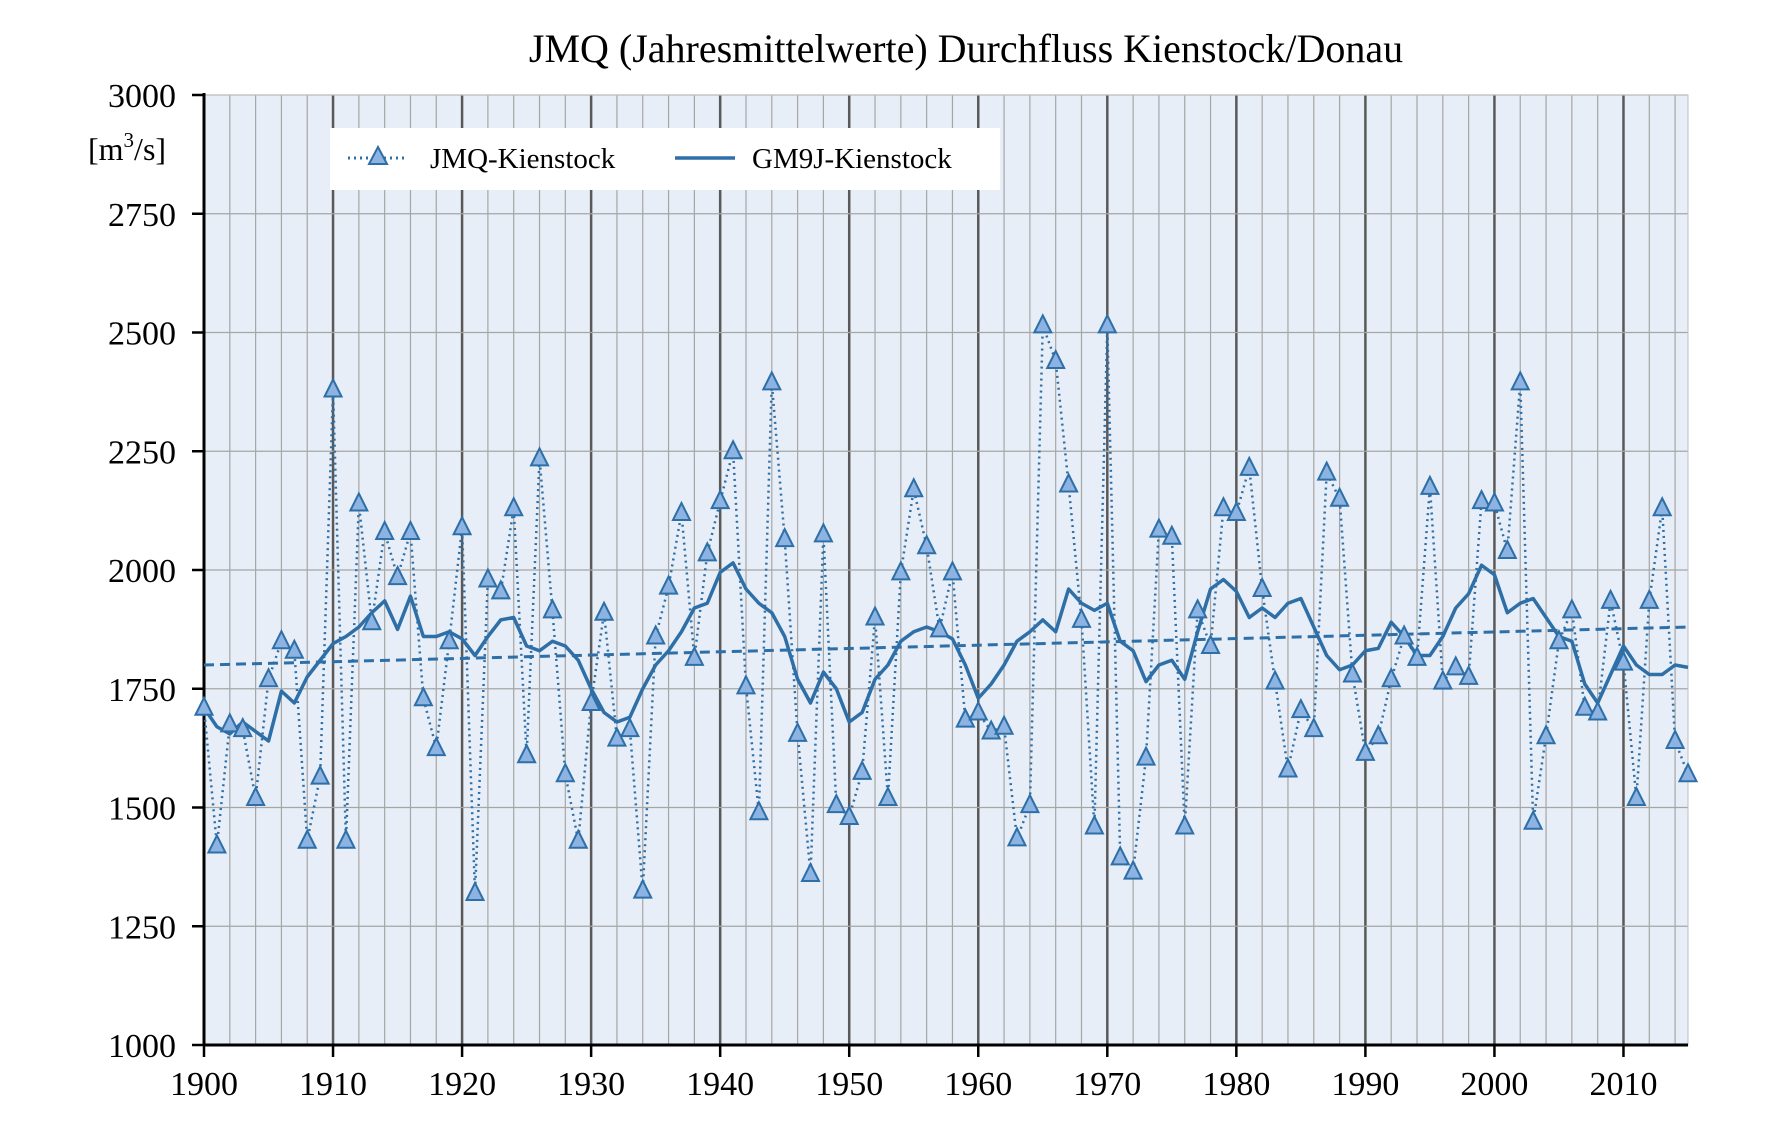 The height and width of the screenshot is (1135, 1772). What do you see at coordinates (1365, 1084) in the screenshot?
I see `x-tick-label: 1990` at bounding box center [1365, 1084].